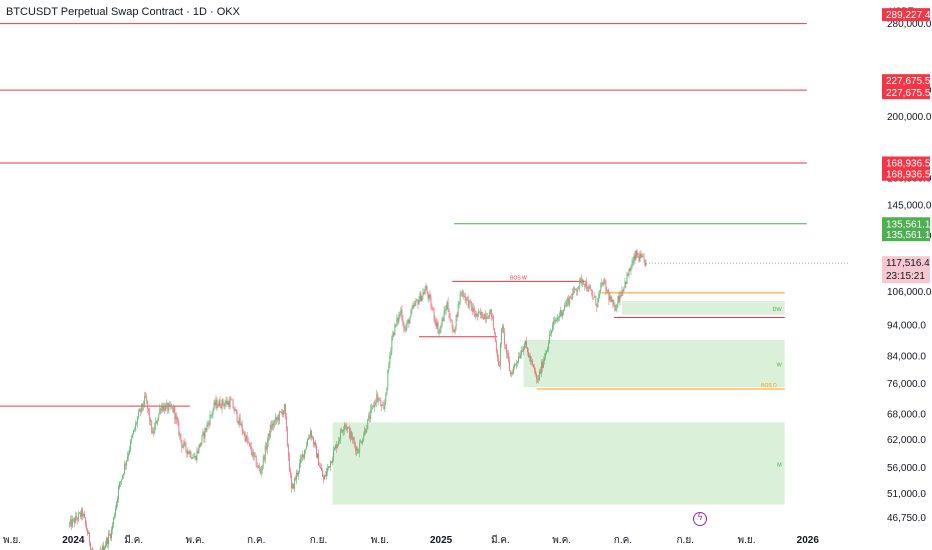 The height and width of the screenshot is (550, 932). What do you see at coordinates (906, 163) in the screenshot?
I see `price-tag` at bounding box center [906, 163].